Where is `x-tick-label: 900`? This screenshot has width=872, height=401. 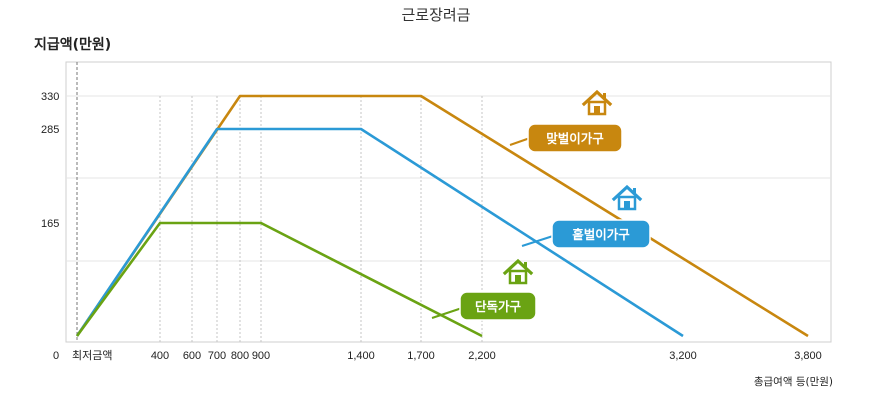
x-tick-label: 900 is located at coordinates (261, 356).